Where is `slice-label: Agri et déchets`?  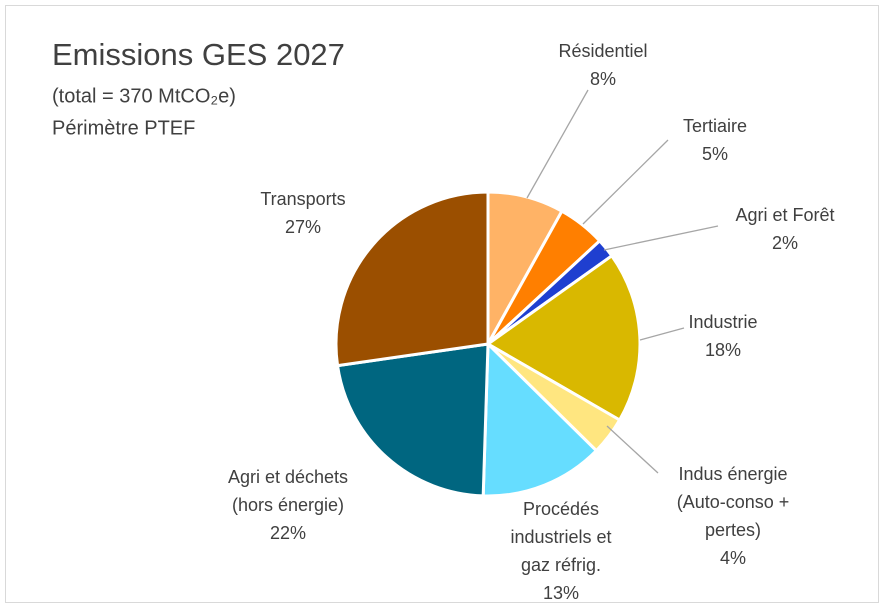 slice-label: Agri et déchets is located at coordinates (288, 477).